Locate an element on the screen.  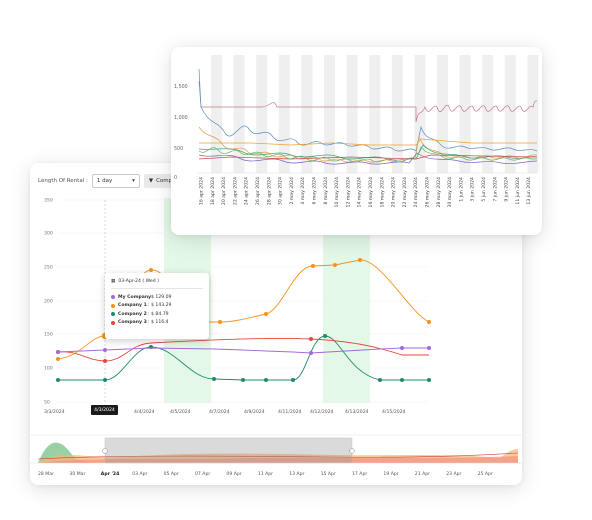
filter-icon: ▼ is located at coordinates (151, 181).